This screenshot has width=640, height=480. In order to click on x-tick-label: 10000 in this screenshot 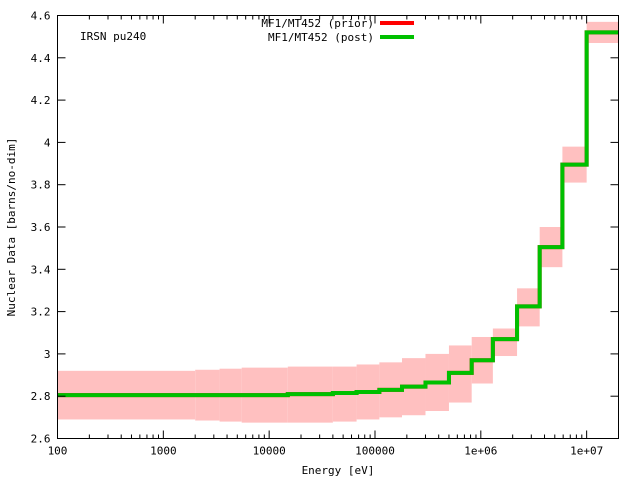, I will do `click(269, 451)`.